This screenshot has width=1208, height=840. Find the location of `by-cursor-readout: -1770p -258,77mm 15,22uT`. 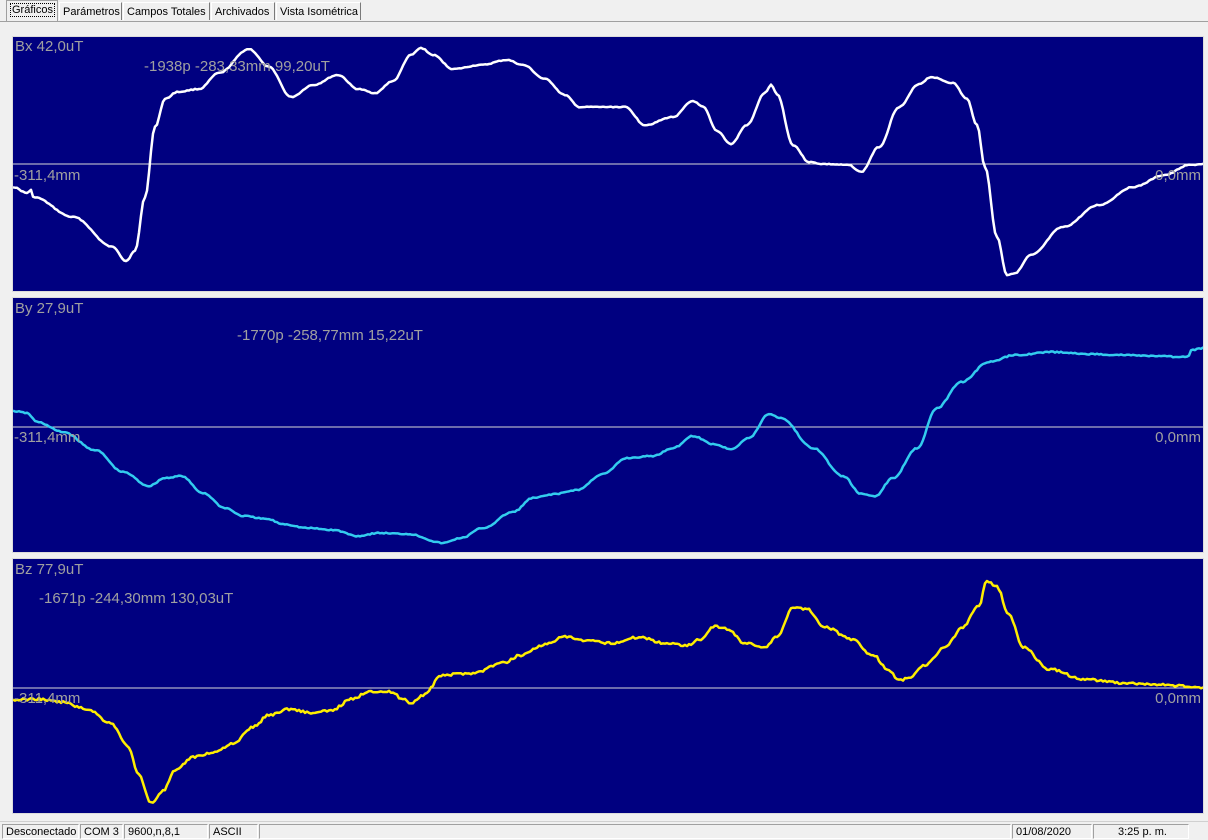

by-cursor-readout: -1770p -258,77mm 15,22uT is located at coordinates (330, 335).